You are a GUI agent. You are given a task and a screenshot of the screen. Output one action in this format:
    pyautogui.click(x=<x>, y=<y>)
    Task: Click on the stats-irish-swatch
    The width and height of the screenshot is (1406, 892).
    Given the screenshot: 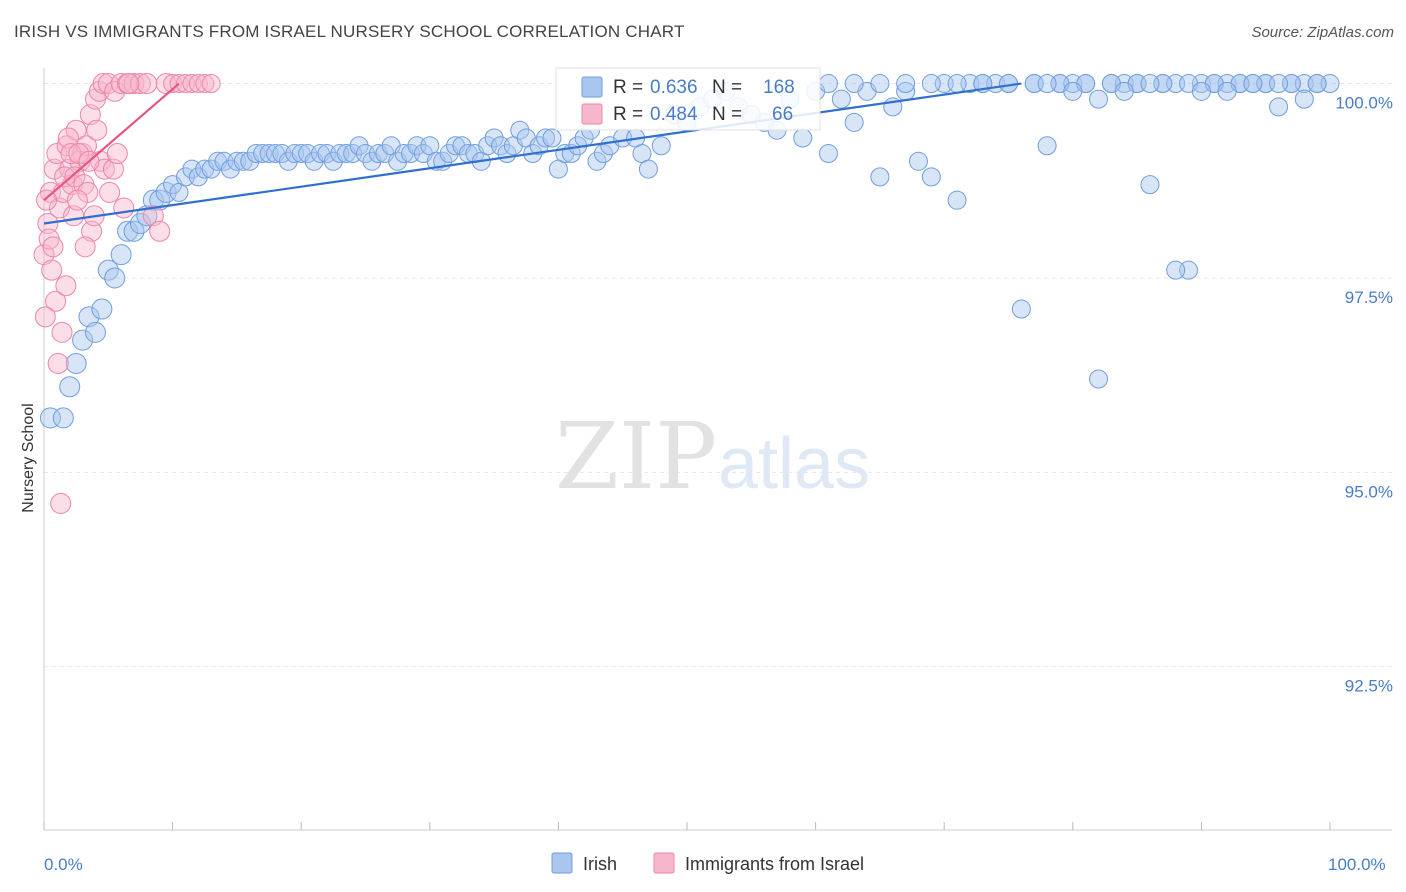 What is the action you would take?
    pyautogui.click(x=592, y=87)
    